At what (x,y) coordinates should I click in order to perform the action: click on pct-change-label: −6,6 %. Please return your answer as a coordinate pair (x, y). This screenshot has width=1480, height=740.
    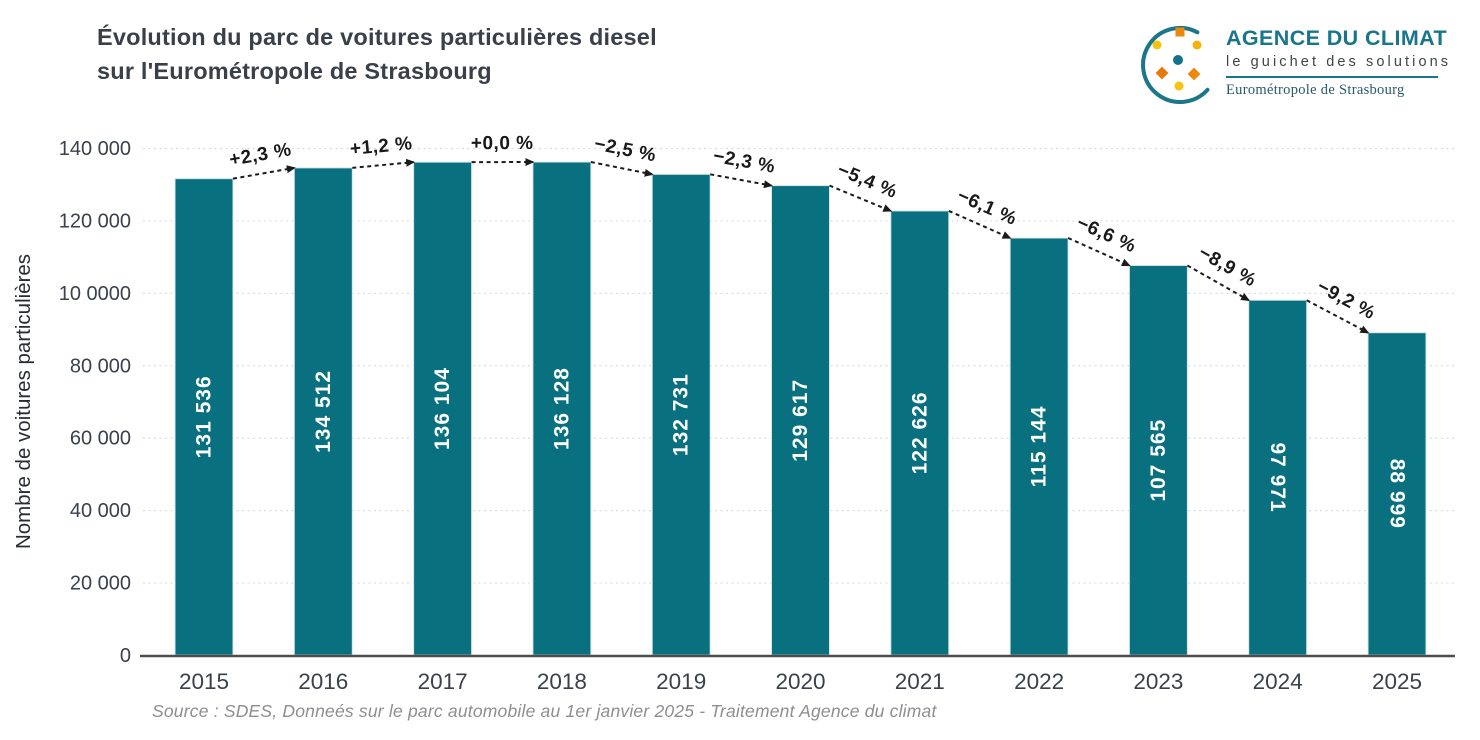
    Looking at the image, I should click on (1106, 234).